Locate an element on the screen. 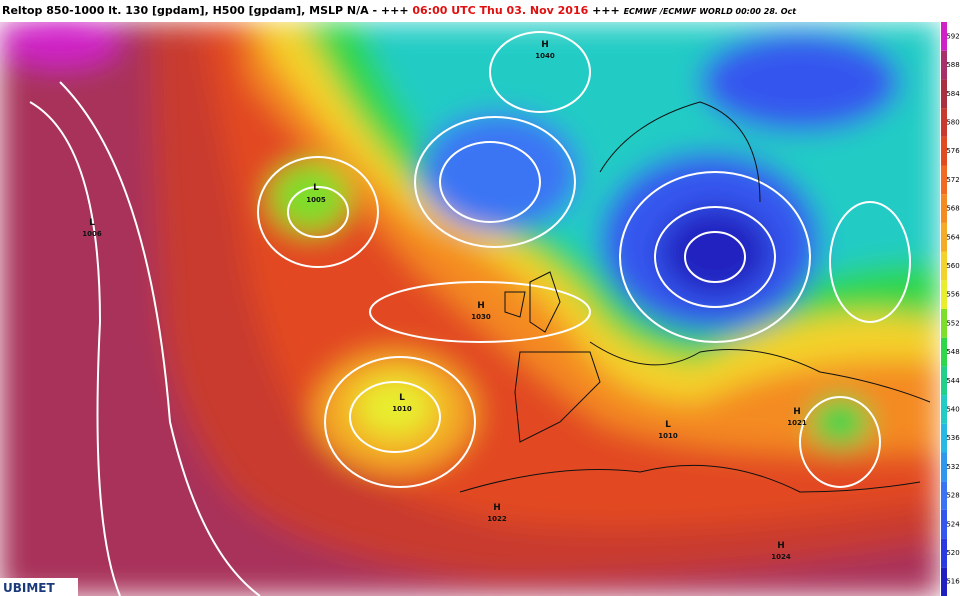 Image resolution: width=960 pixels, height=596 pixels. colorbar-label: 540 is located at coordinates (952, 409).